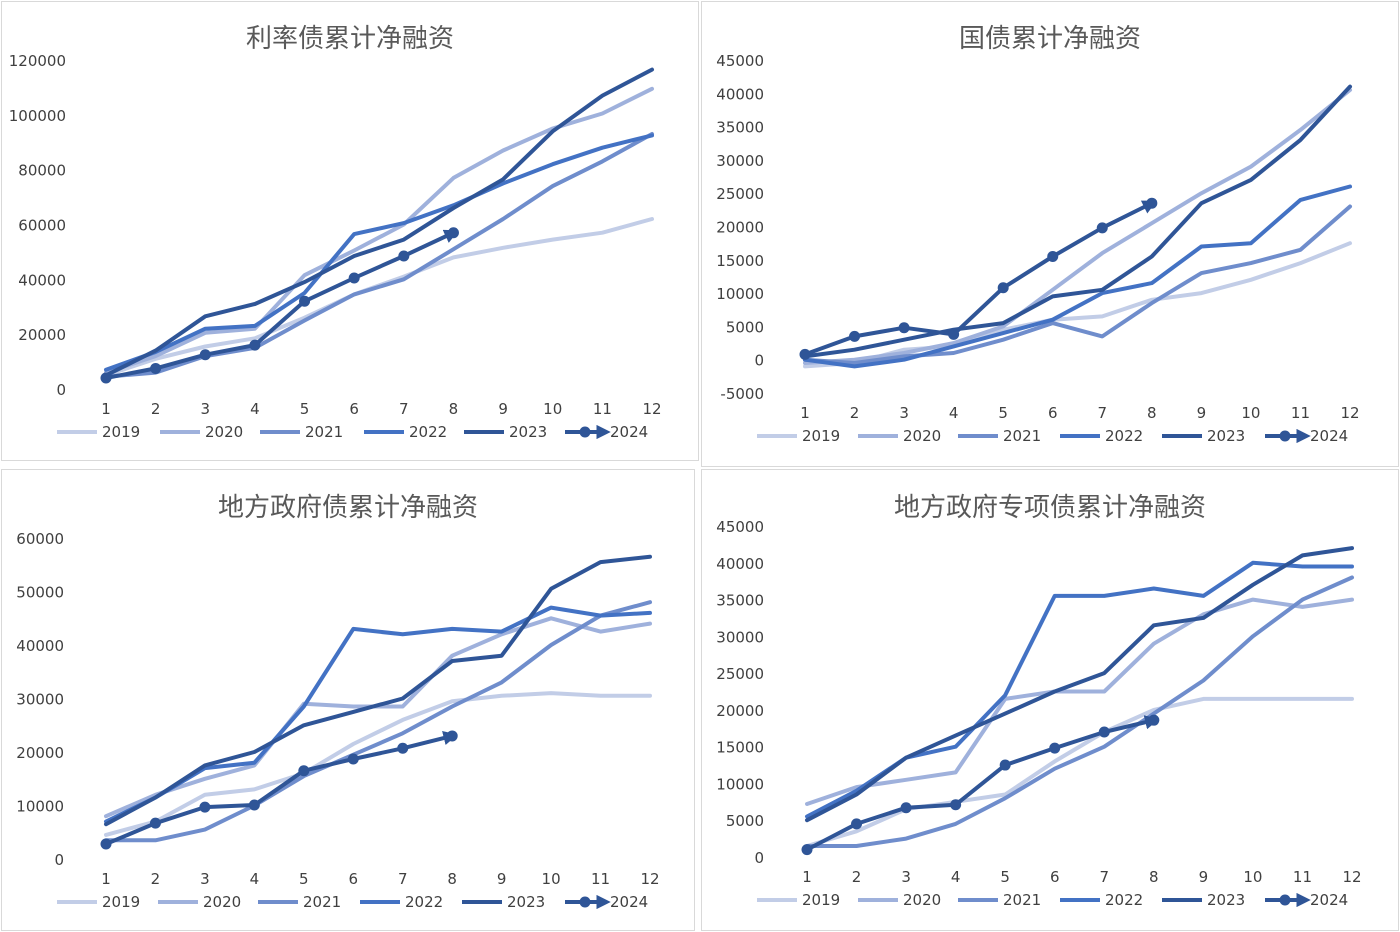  I want to click on y-tick-label: 50000, so click(40, 593).